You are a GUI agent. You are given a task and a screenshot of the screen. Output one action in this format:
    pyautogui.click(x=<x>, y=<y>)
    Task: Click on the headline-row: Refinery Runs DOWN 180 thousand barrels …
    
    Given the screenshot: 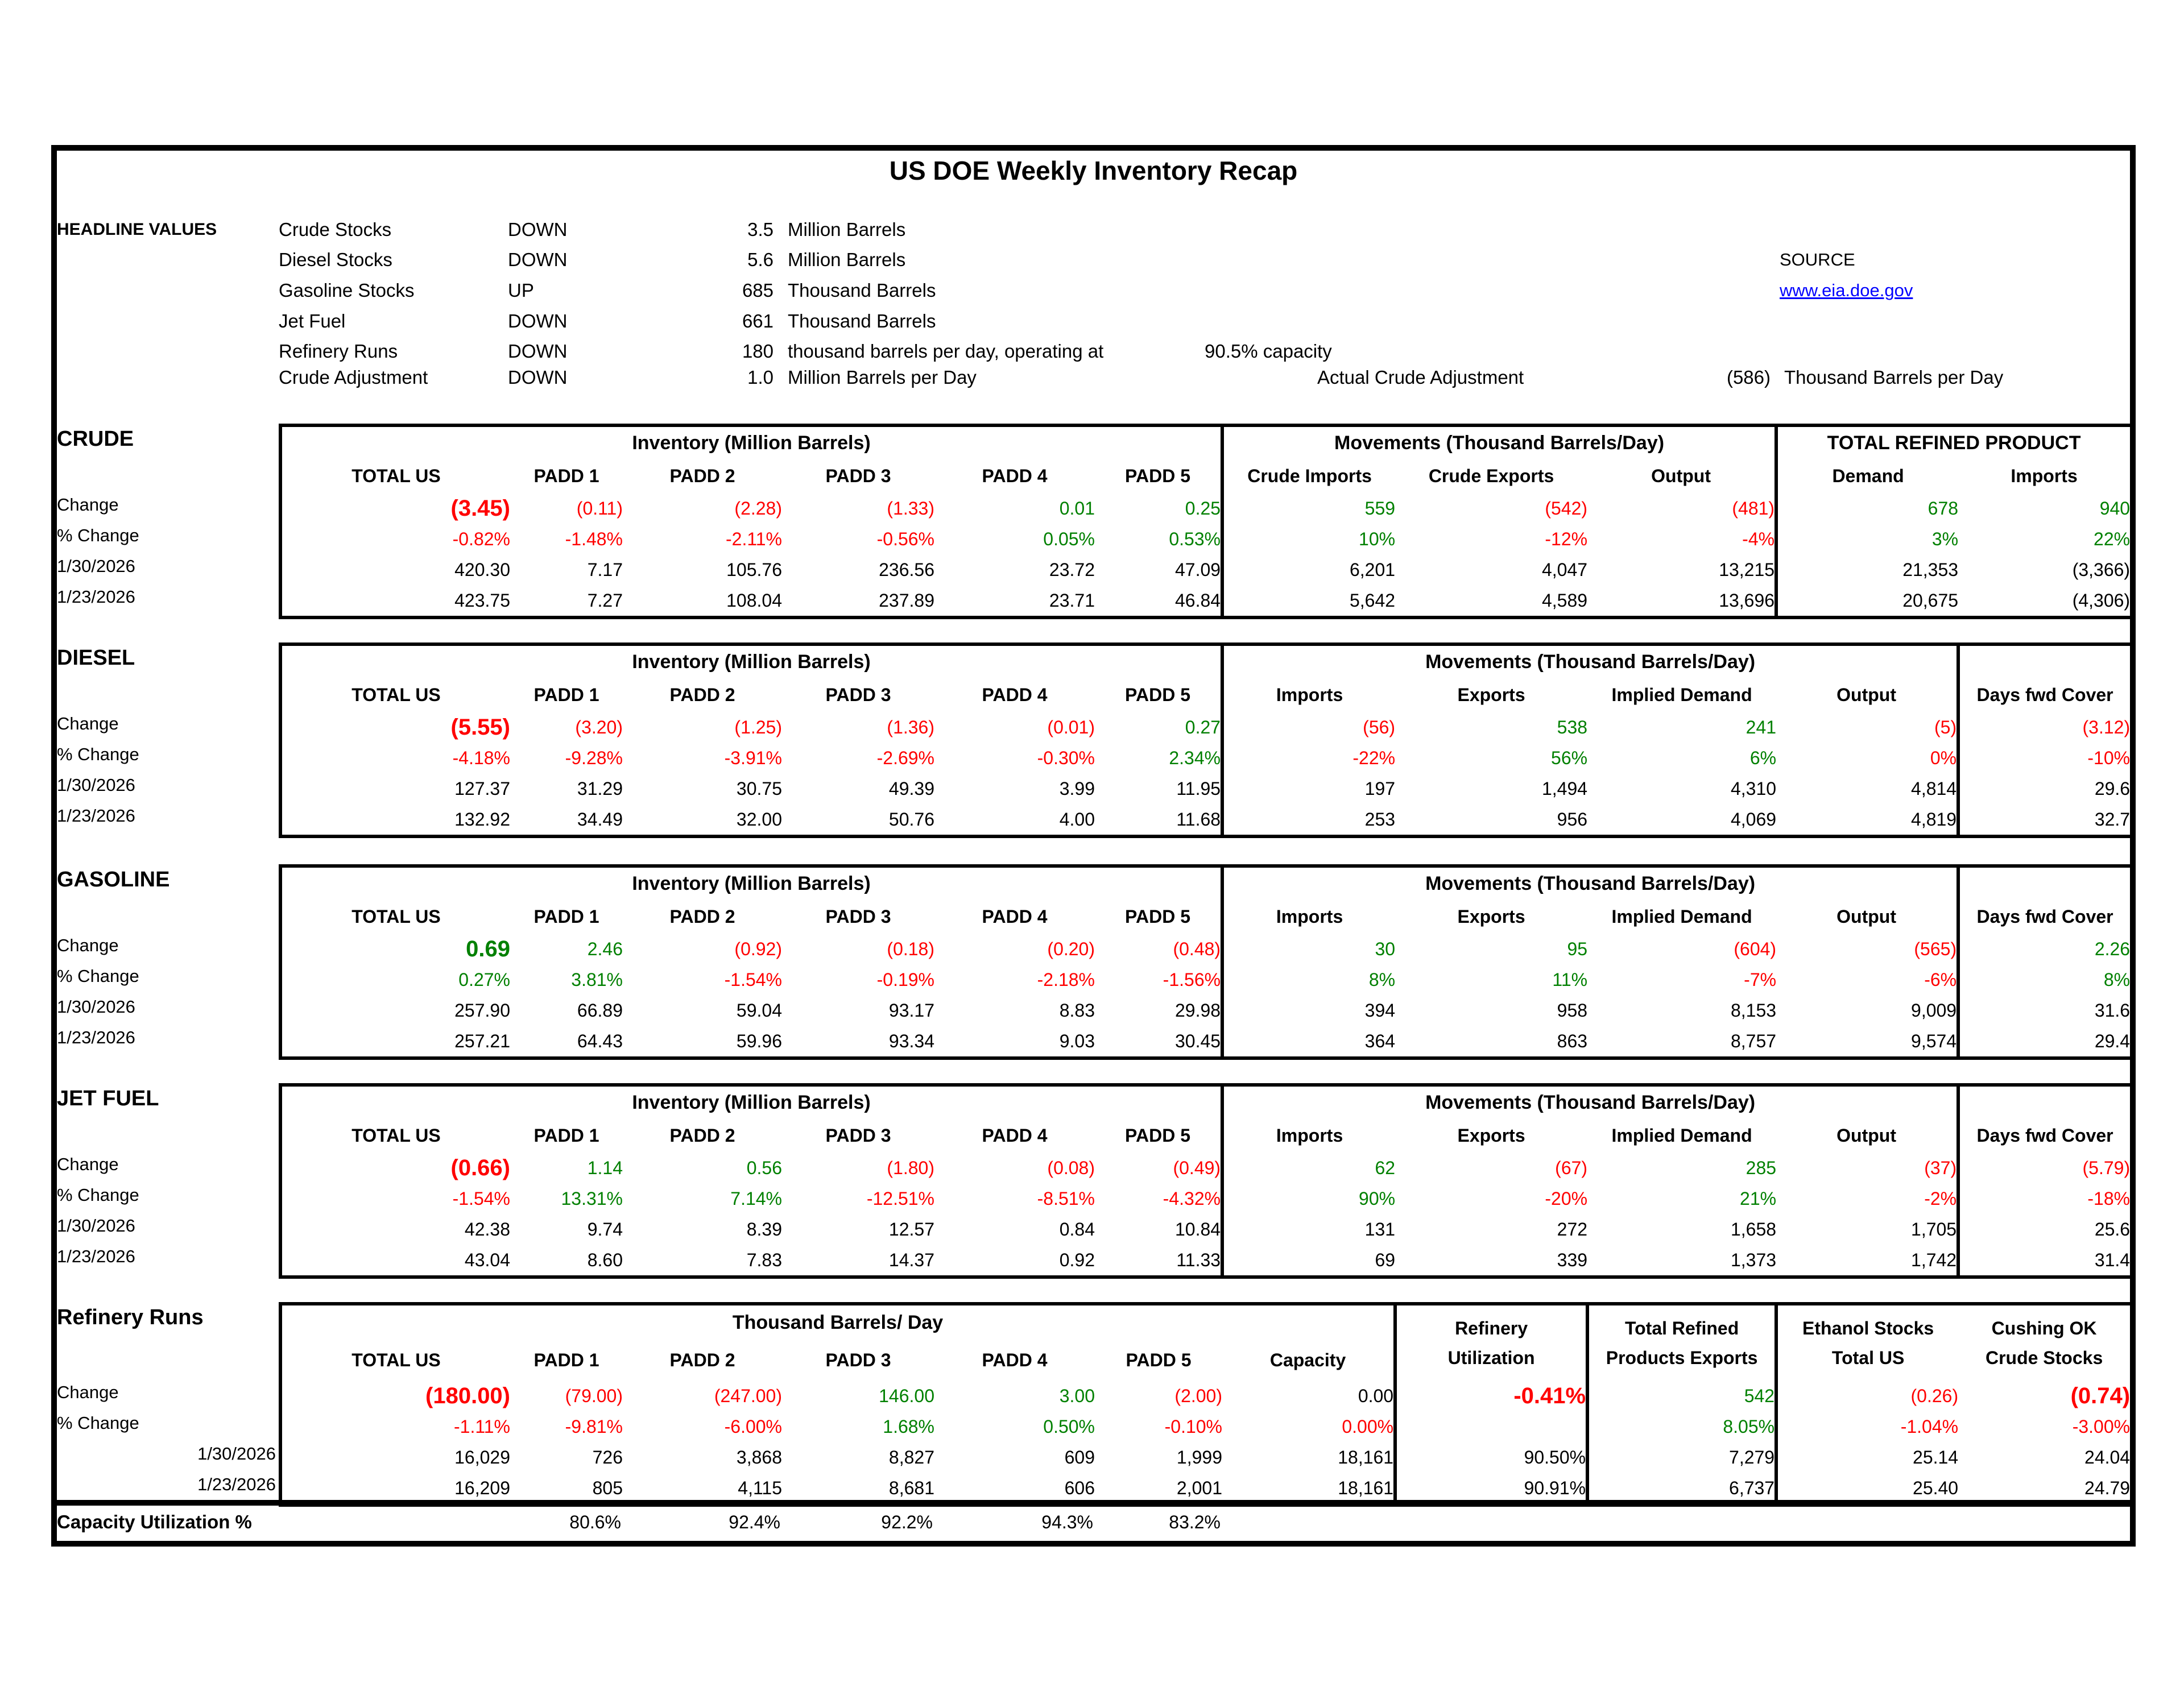 What is the action you would take?
    pyautogui.click(x=1093, y=351)
    